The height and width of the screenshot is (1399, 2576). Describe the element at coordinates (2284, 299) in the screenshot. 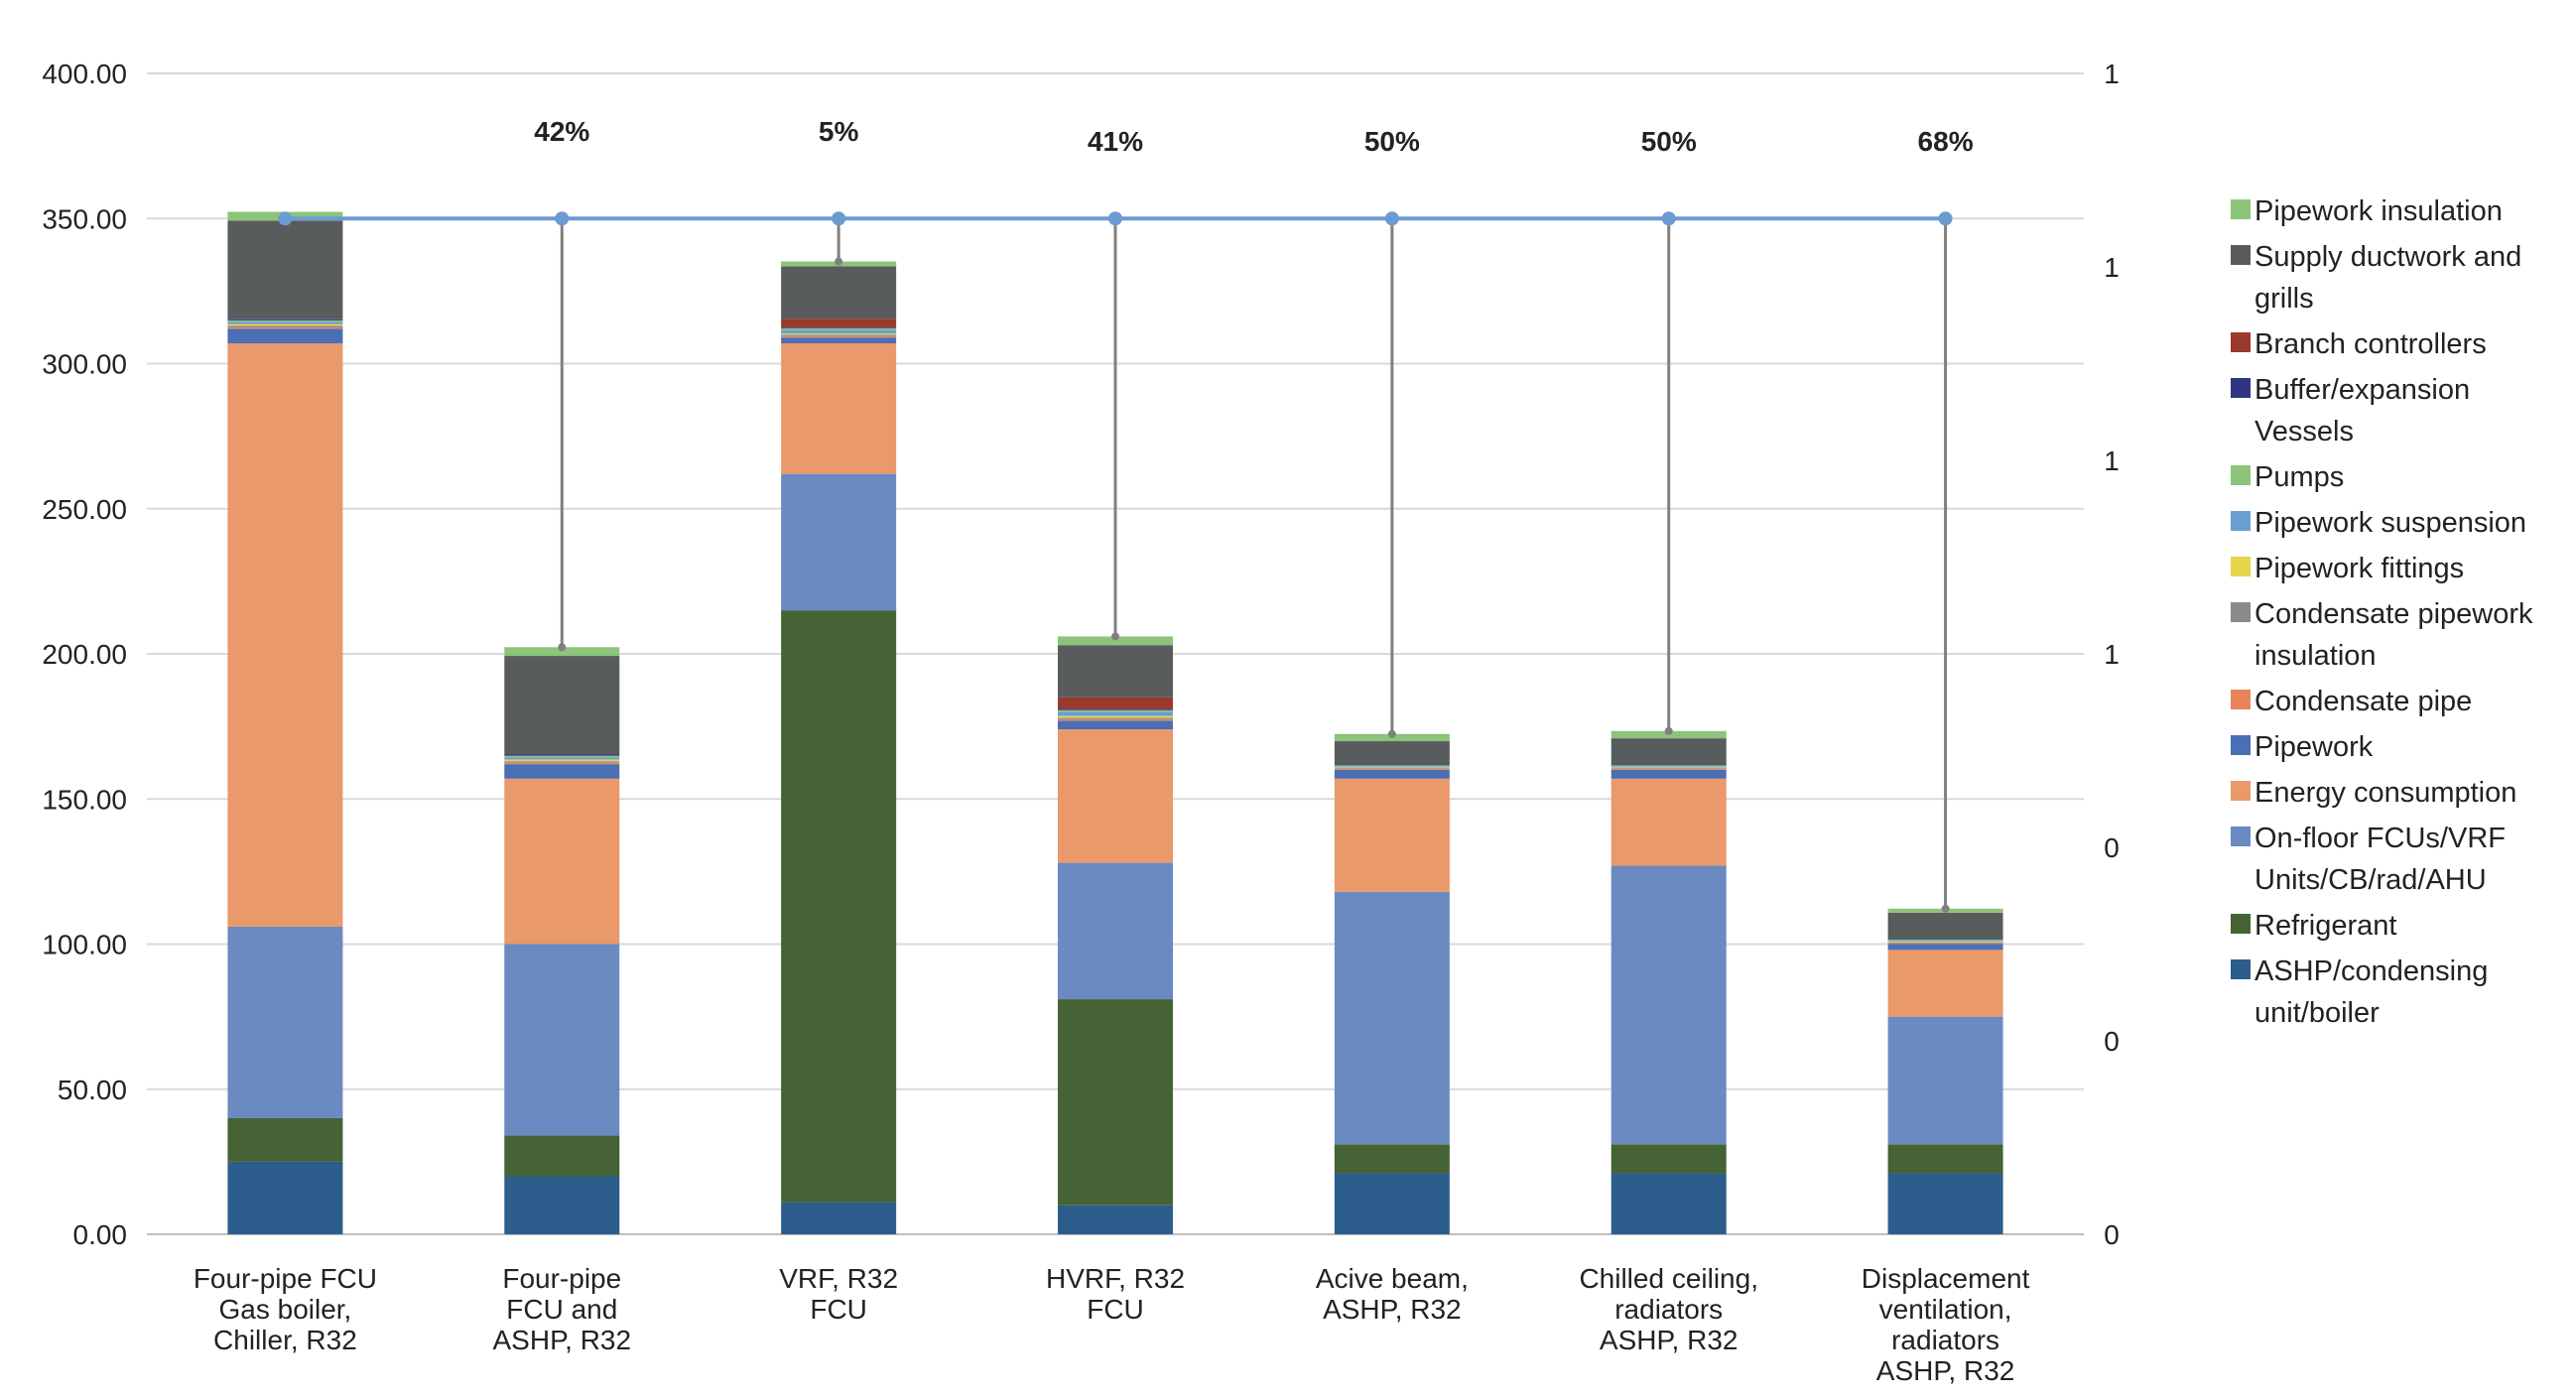

I see `legend-label-line: grills` at that location.